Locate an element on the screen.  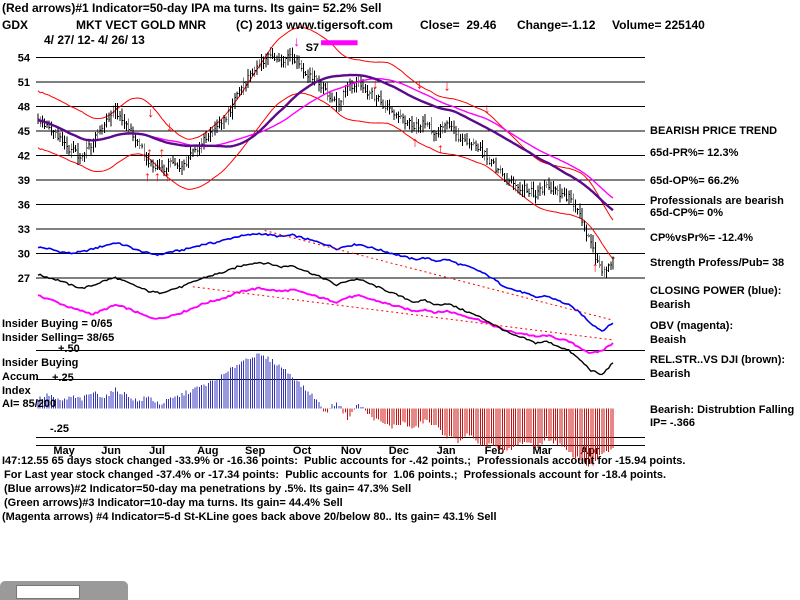
relstr-title: REL.STR..VS DJI (brown): is located at coordinates (718, 360).